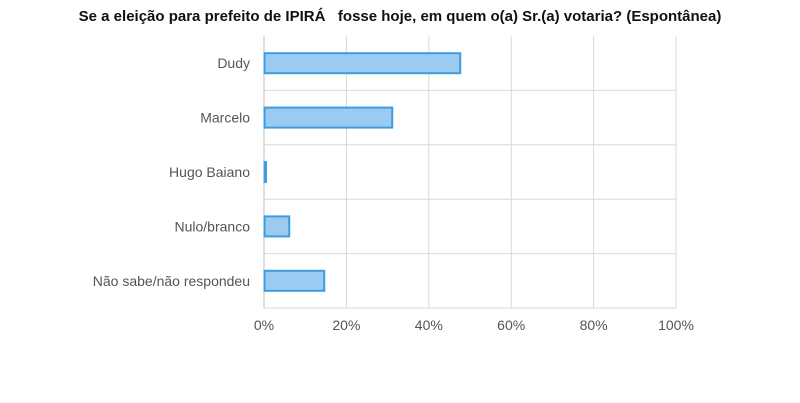  What do you see at coordinates (265, 172) in the screenshot?
I see `bar-hugo-baiano` at bounding box center [265, 172].